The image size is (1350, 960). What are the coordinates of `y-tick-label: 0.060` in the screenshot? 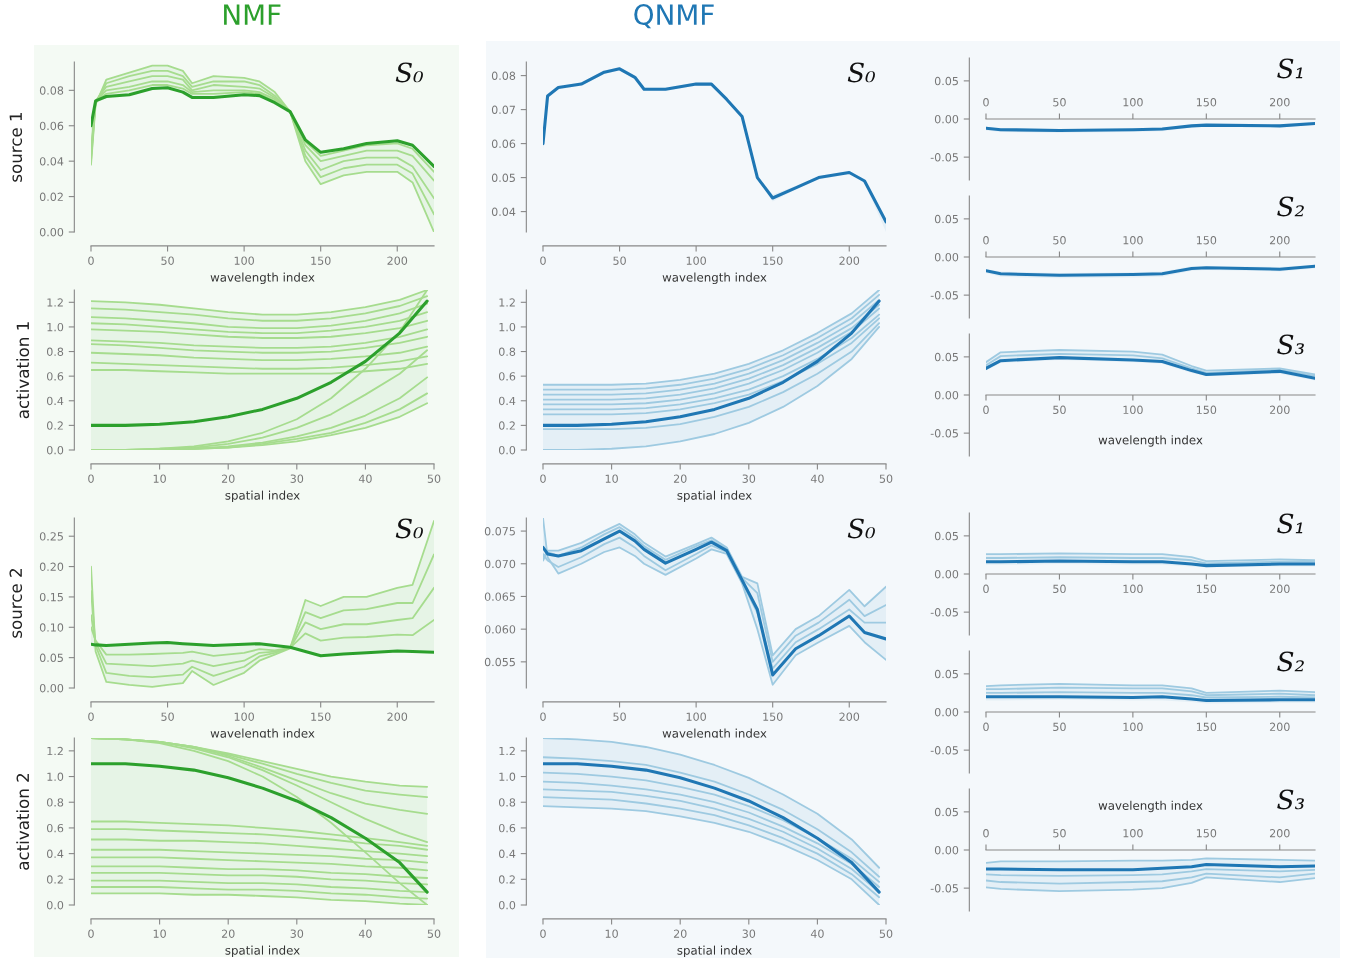 It's located at (500, 629).